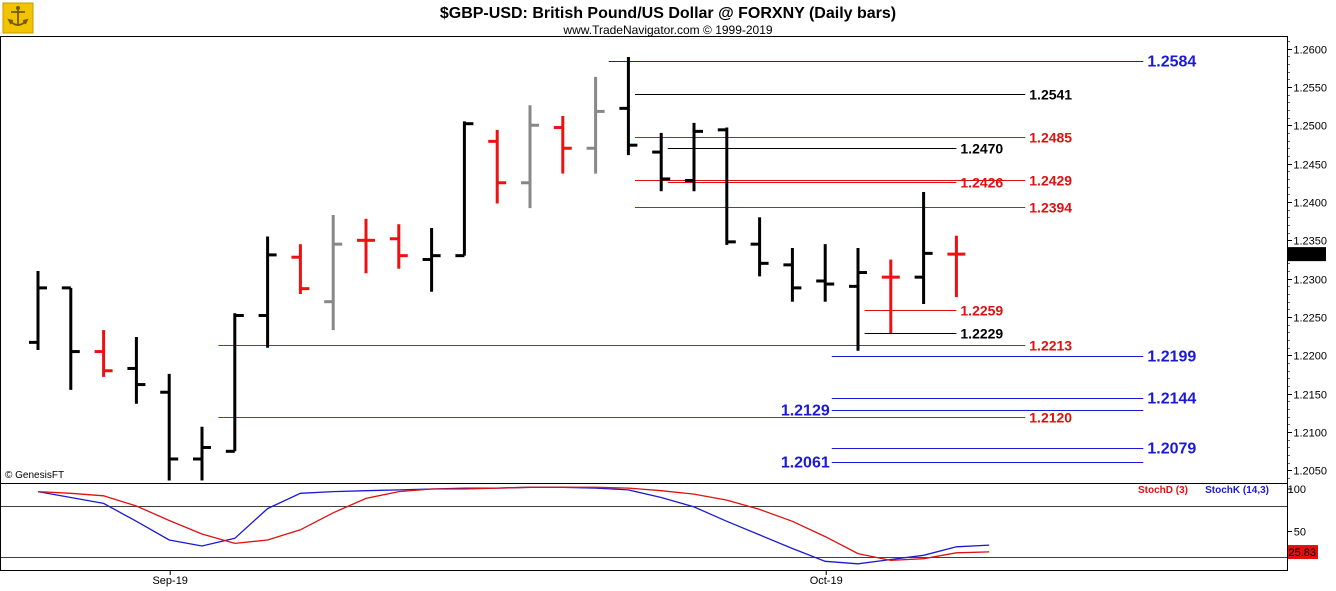 Image resolution: width=1336 pixels, height=591 pixels. Describe the element at coordinates (1310, 357) in the screenshot. I see `y-tick-label: 1.2200` at that location.